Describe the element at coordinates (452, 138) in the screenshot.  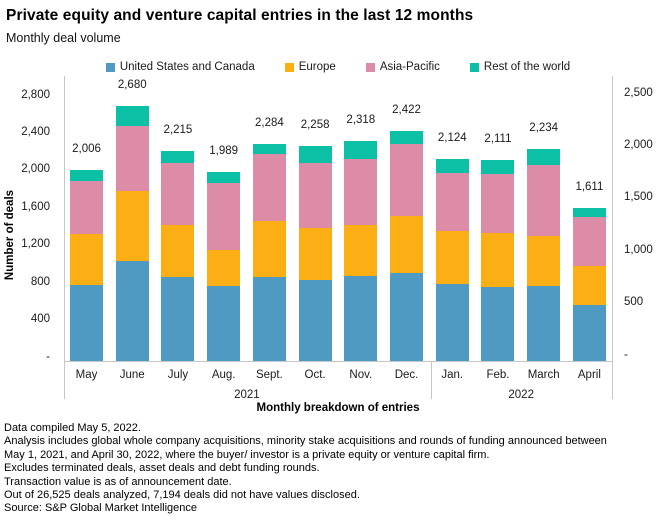
I see `bar-total-label: 2,124` at that location.